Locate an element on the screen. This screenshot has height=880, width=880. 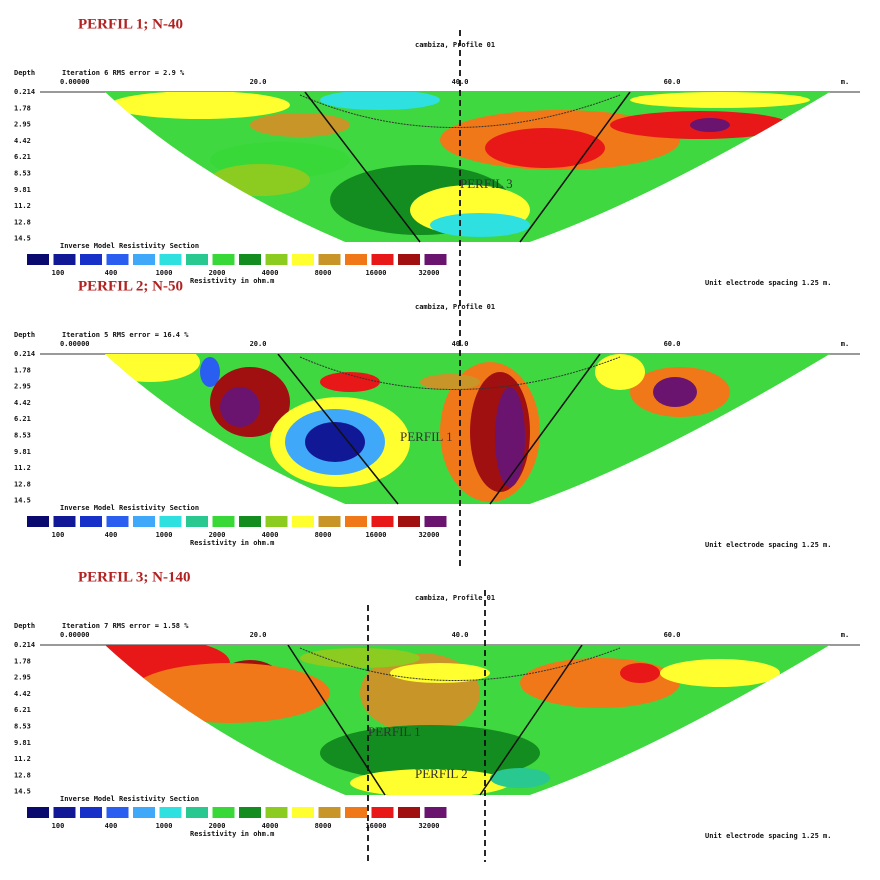
annotation: PERFIL 3 is located at coordinates (486, 183).